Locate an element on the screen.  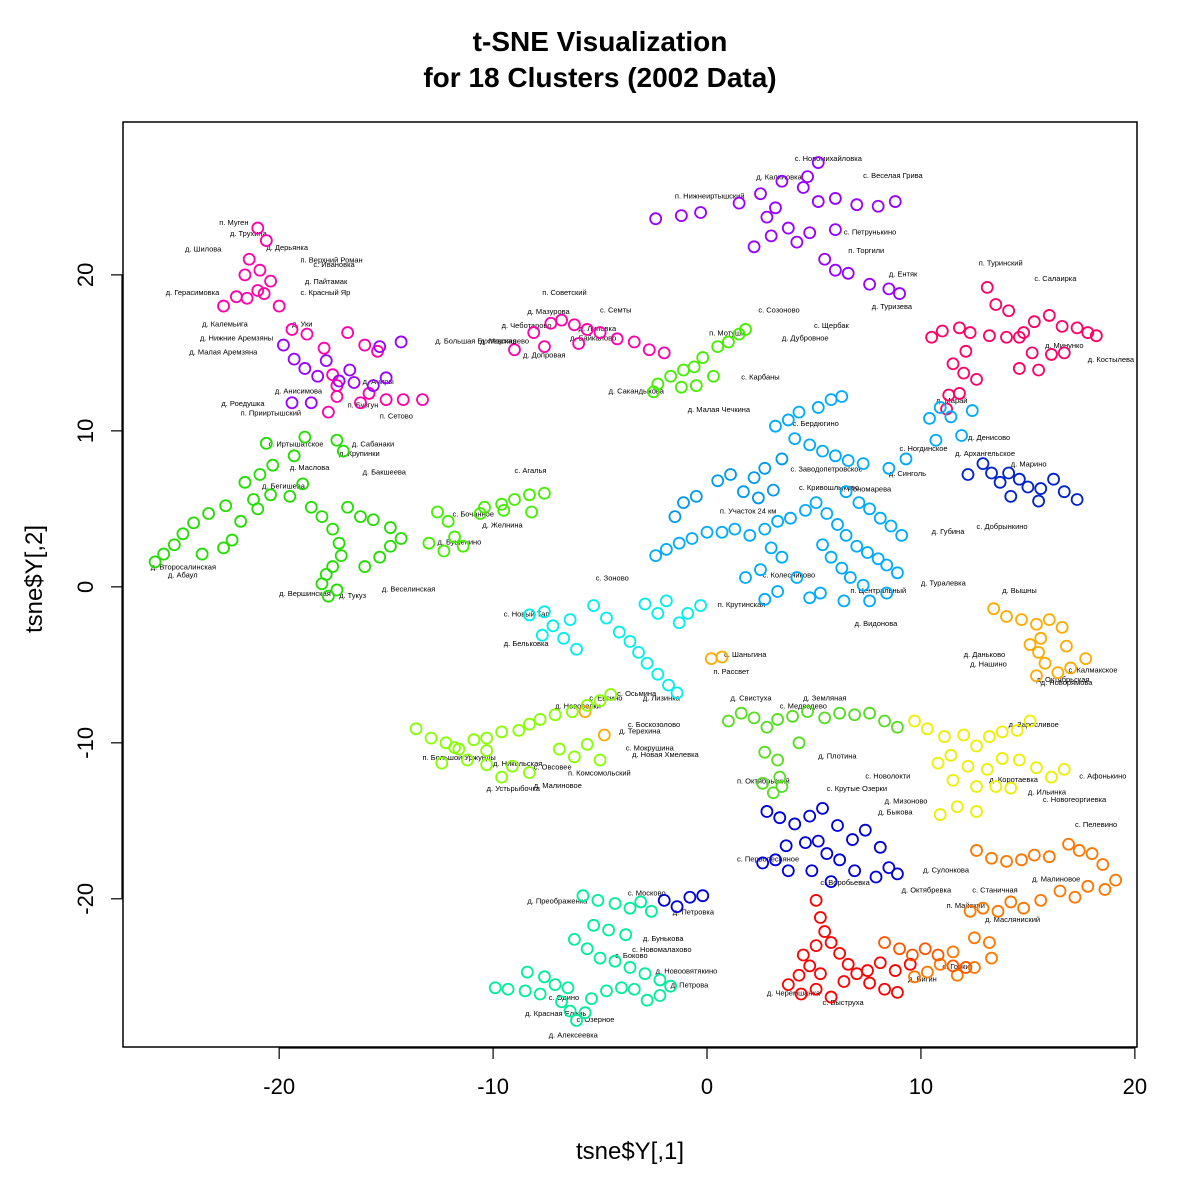
point-label: д. Черемшанка is located at coordinates (794, 993).